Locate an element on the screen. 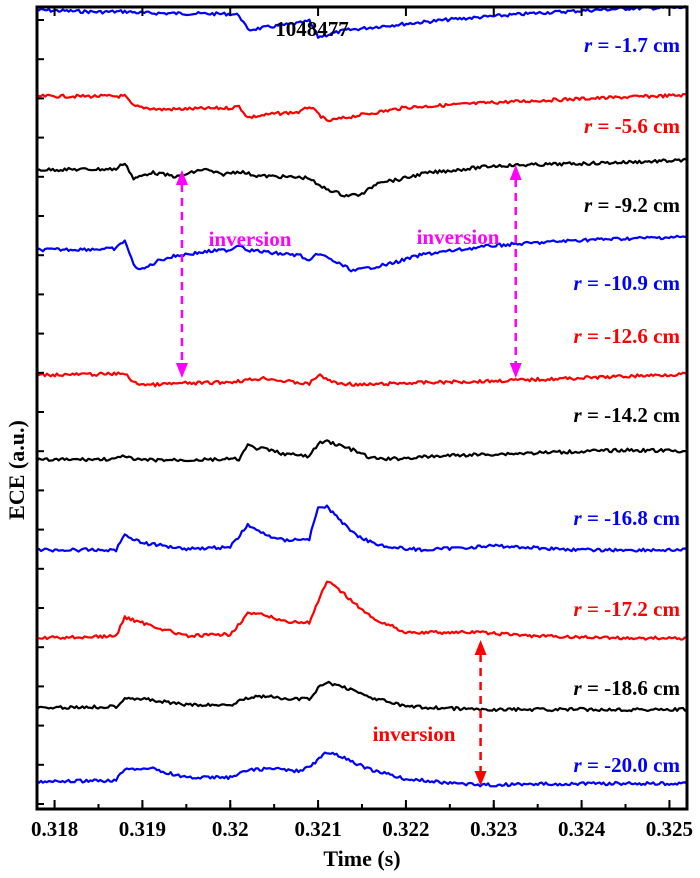 The height and width of the screenshot is (878, 700). x-tick-label: 0.32 is located at coordinates (230, 829).